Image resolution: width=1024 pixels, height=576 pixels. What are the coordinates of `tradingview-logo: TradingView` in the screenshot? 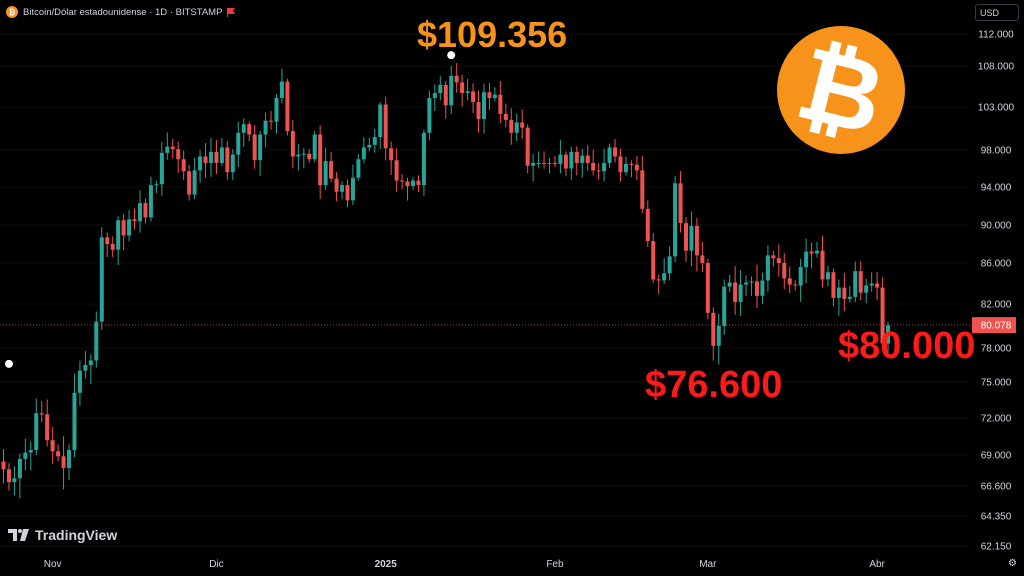 It's located at (62, 535).